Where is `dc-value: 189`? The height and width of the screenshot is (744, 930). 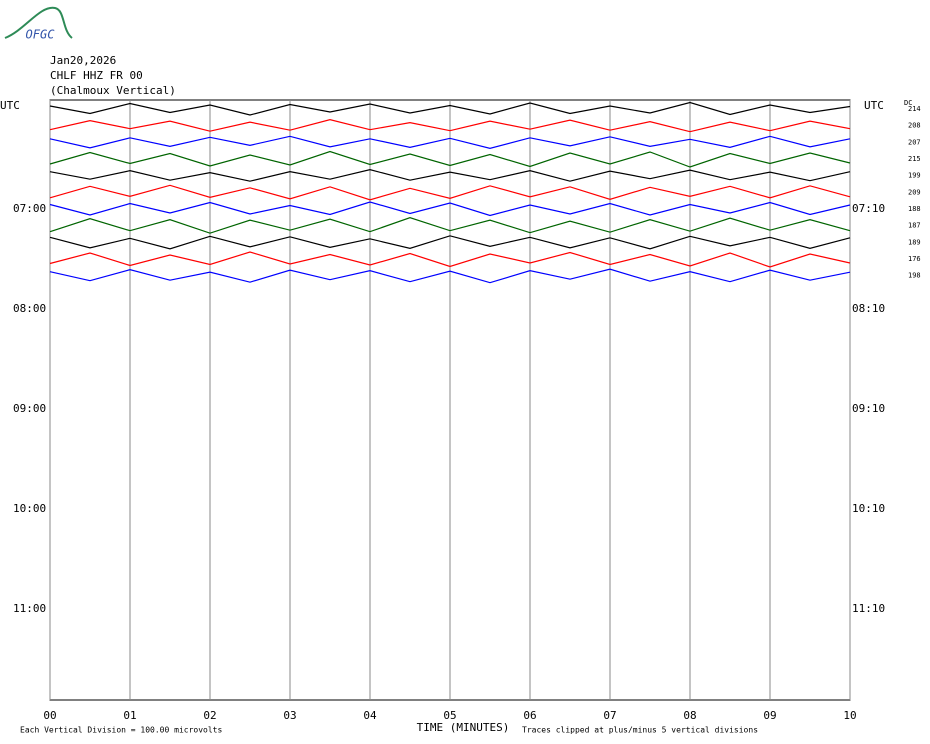 dc-value: 189 is located at coordinates (914, 242).